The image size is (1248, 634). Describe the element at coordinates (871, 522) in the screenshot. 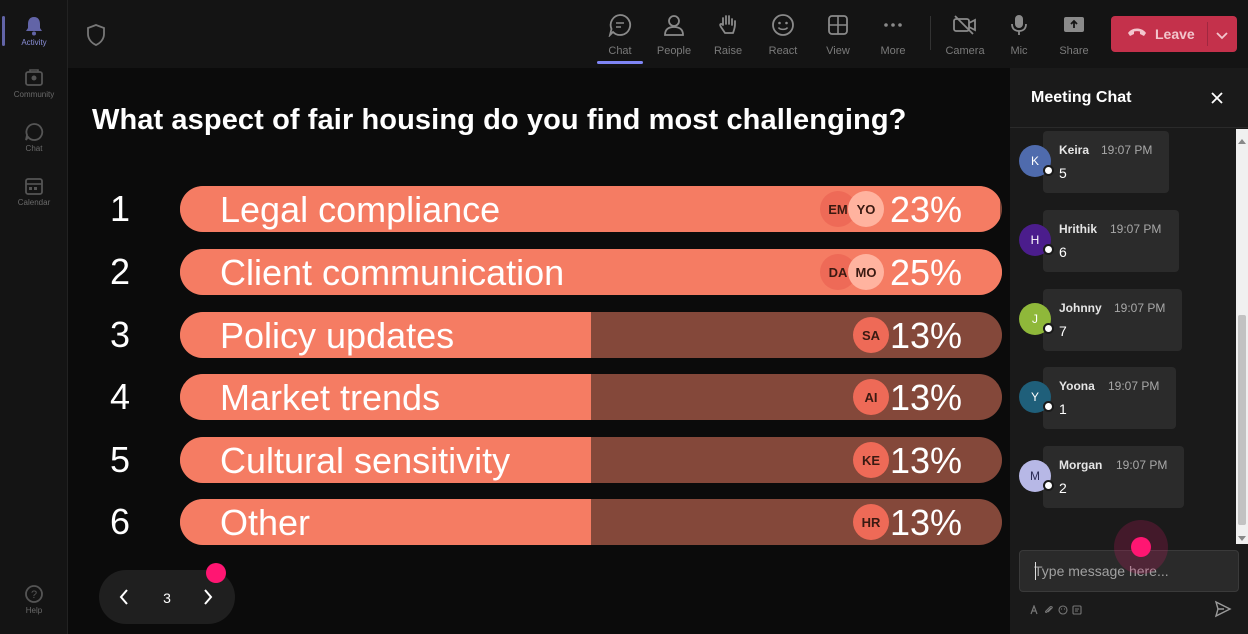

I see `voter-avatar: HR` at that location.